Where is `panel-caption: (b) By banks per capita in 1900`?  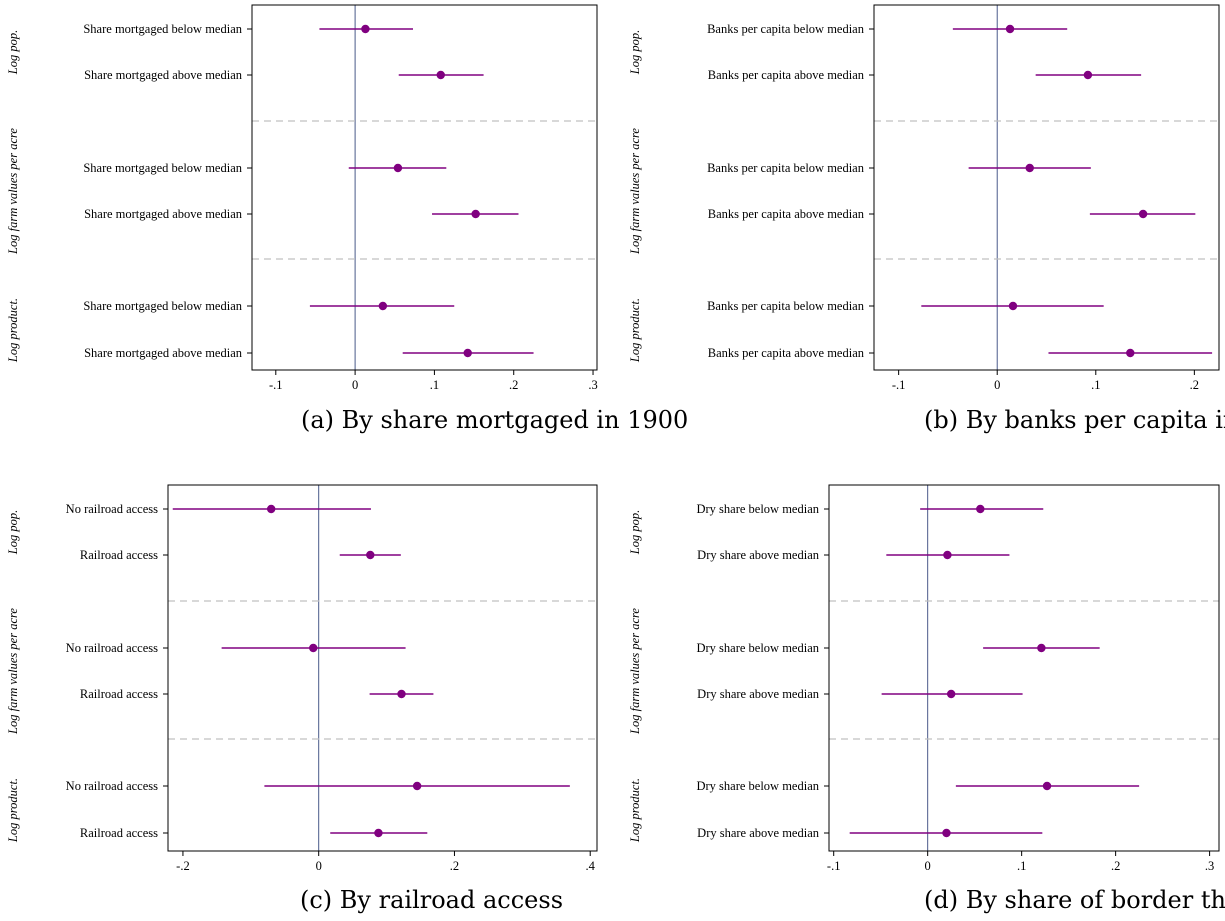
panel-caption: (b) By banks per capita in 1900 is located at coordinates (1074, 420).